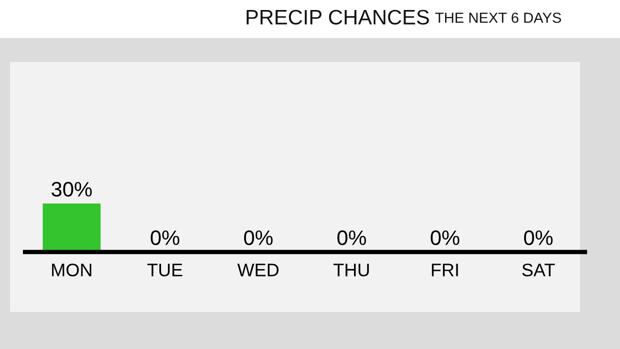 This screenshot has height=349, width=620. I want to click on x-tick-label: SAT, so click(538, 270).